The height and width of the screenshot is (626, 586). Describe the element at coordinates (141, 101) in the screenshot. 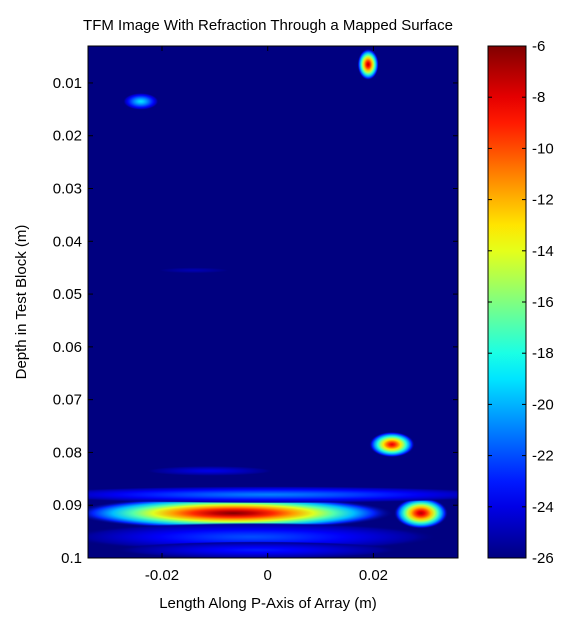

I see `heatmap-feature-reflector-top-left` at that location.